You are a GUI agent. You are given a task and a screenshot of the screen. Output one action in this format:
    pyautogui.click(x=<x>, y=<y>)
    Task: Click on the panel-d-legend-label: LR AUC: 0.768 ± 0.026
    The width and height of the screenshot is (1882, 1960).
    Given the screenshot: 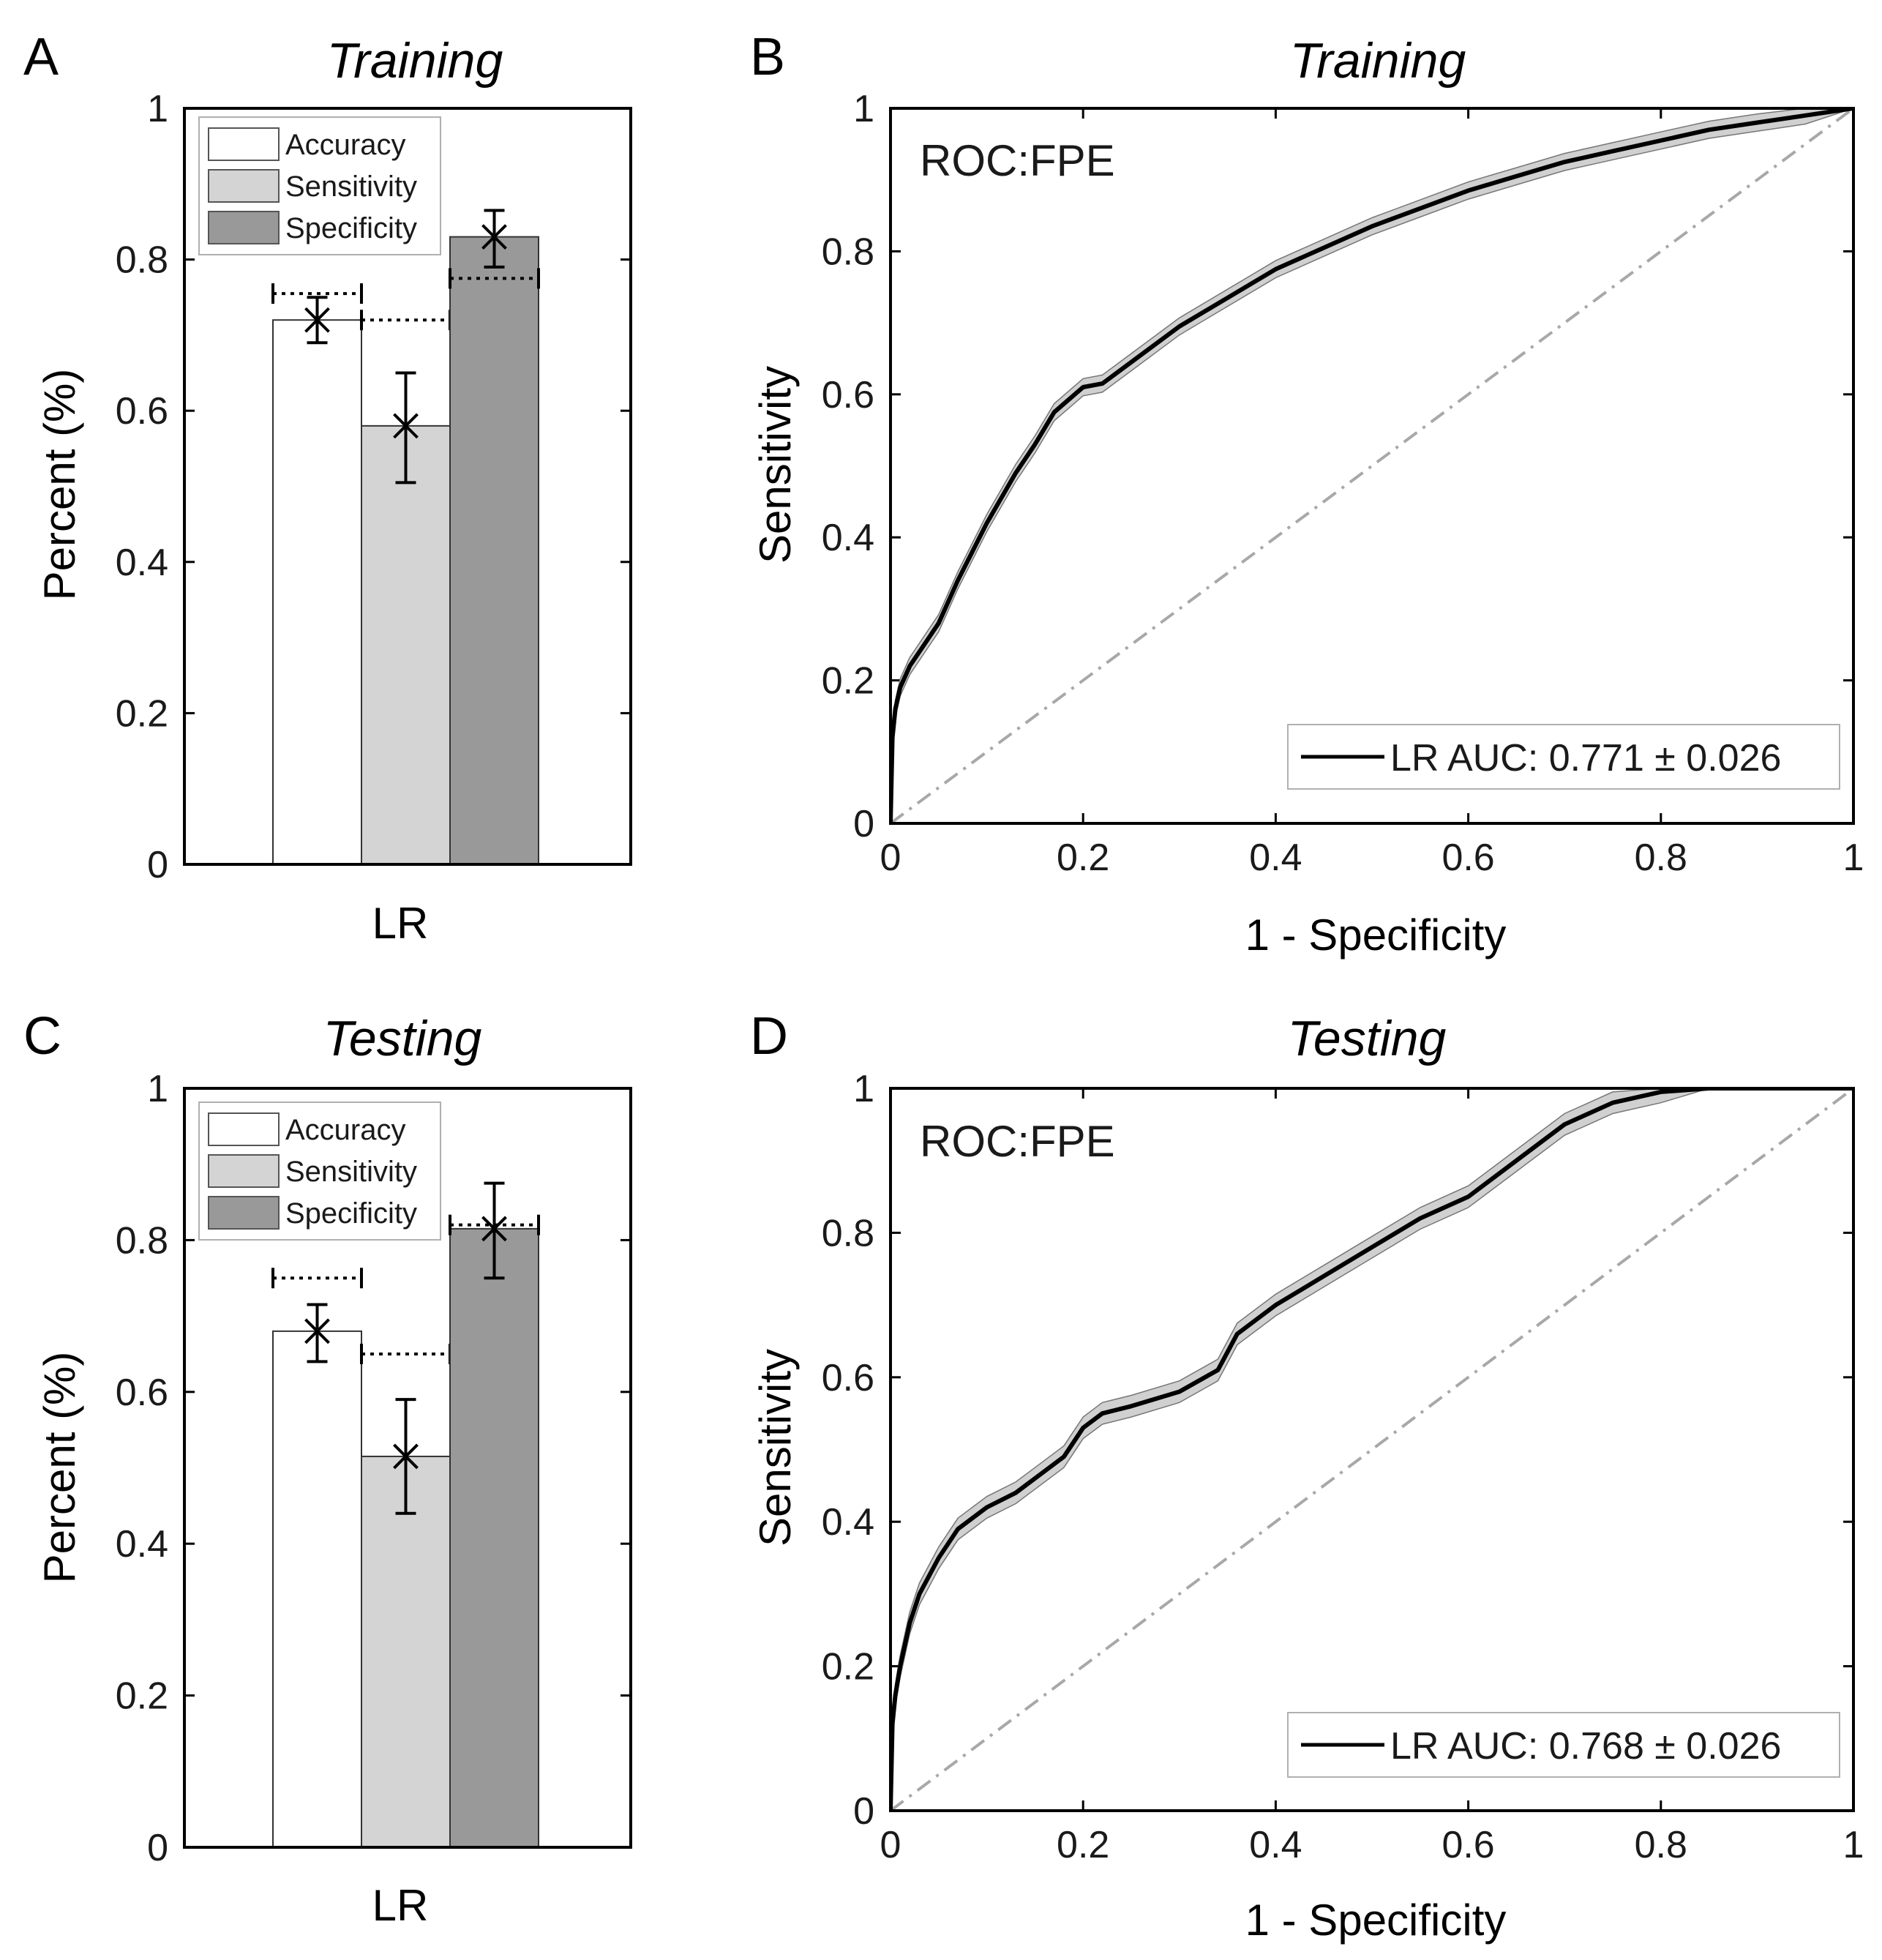 What is the action you would take?
    pyautogui.click(x=1585, y=1746)
    